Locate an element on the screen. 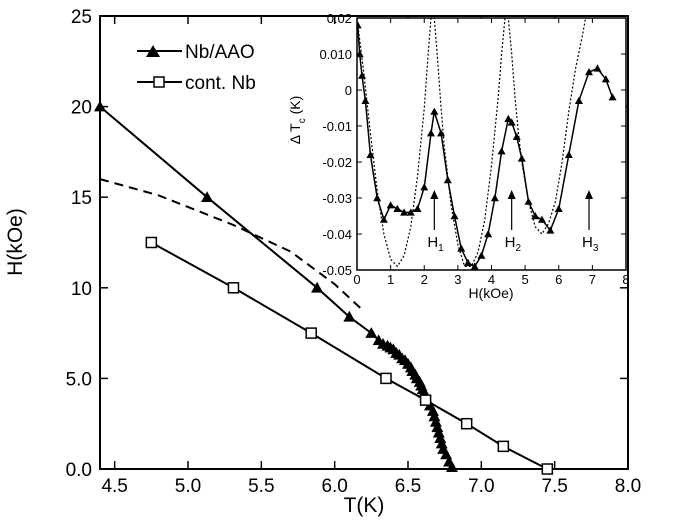 This screenshot has width=678, height=525. inset-y-tick-label: -0.05 is located at coordinates (337, 270).